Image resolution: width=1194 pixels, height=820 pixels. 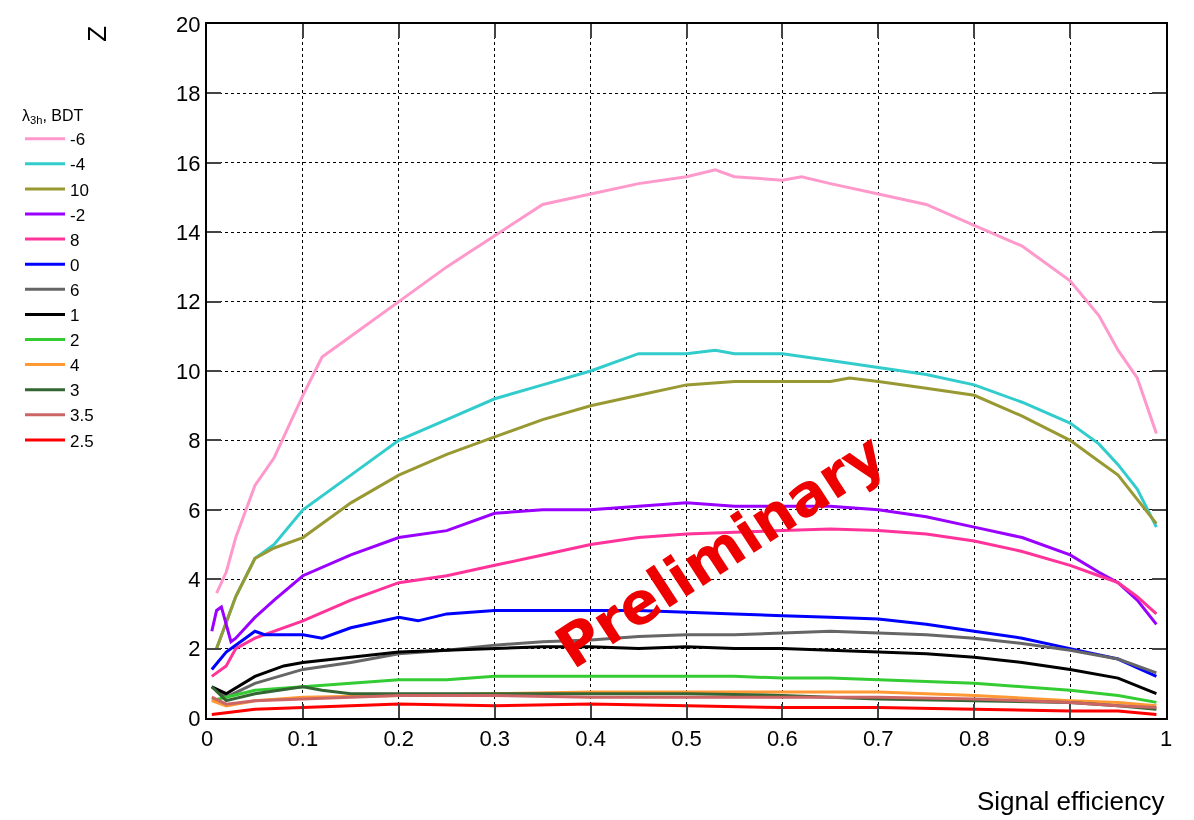 I want to click on x-tick-label: 0.1, so click(x=303, y=739).